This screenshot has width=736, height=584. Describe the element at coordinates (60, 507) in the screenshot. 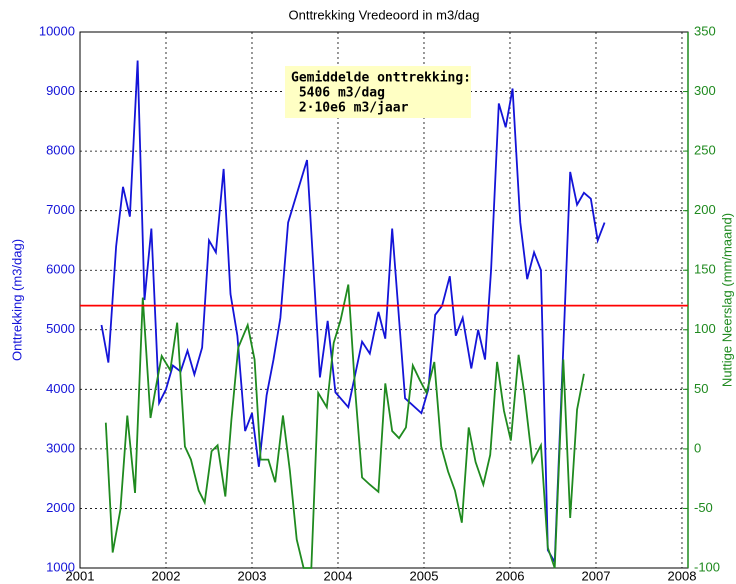

I see `y-tick-label: 2000` at that location.